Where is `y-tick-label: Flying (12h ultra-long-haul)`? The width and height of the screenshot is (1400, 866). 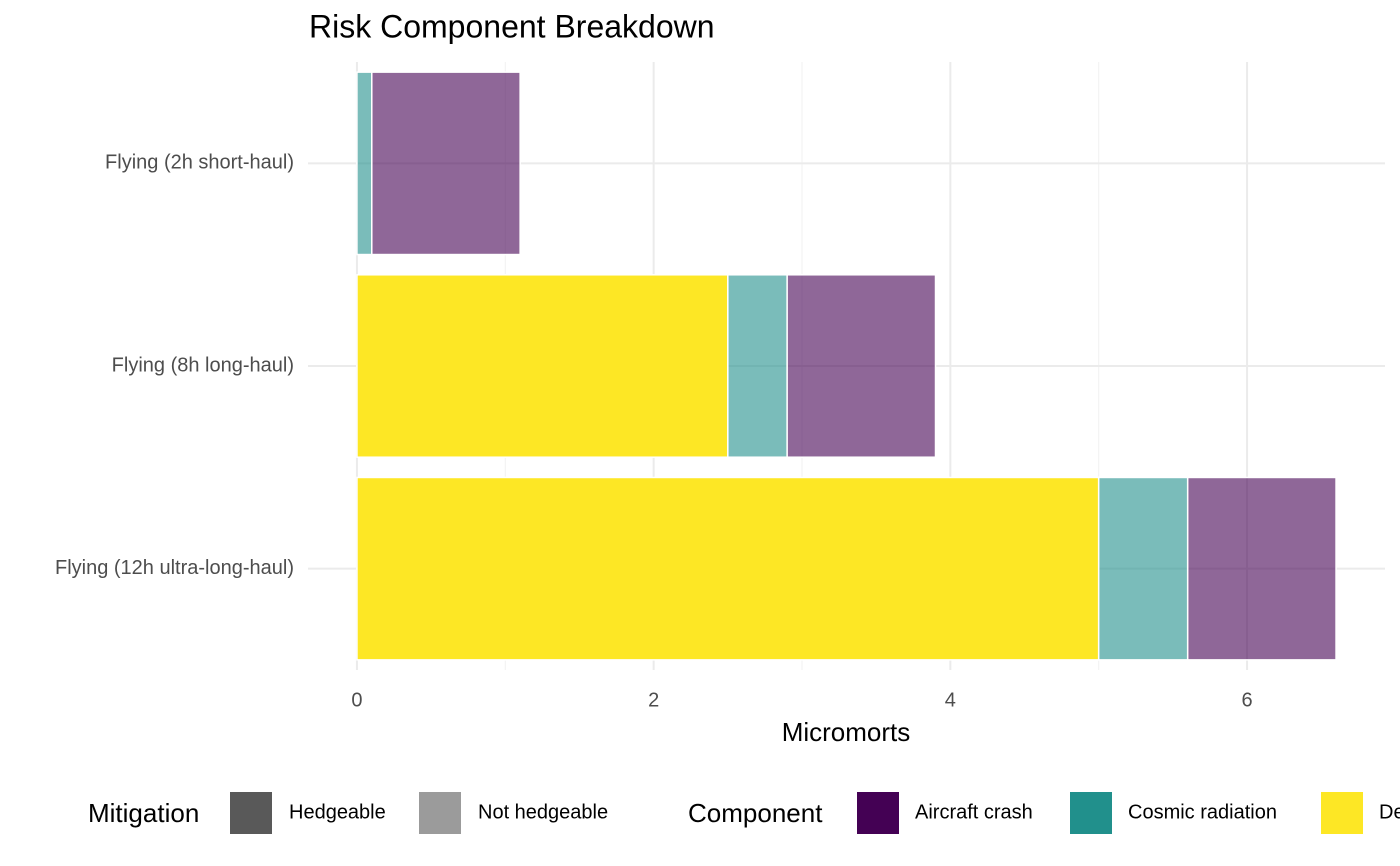
y-tick-label: Flying (12h ultra-long-haul) is located at coordinates (174, 568).